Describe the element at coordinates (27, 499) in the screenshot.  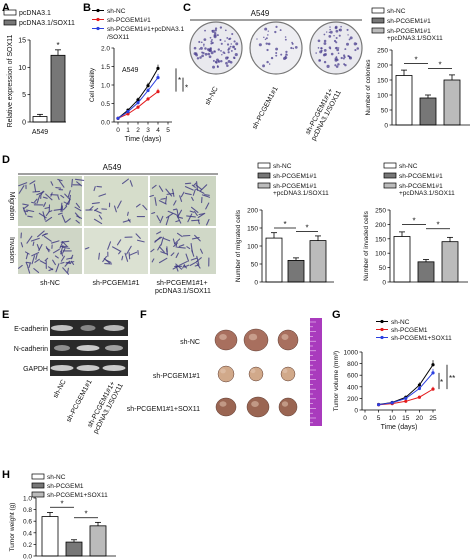
I see `y-tick-label: 1.0` at that location.